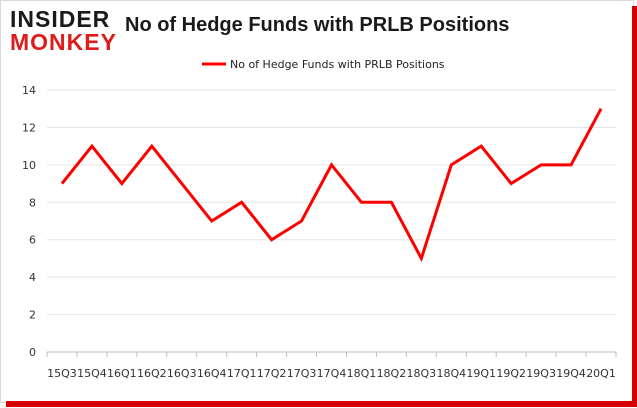 The height and width of the screenshot is (408, 637). Describe the element at coordinates (60, 19) in the screenshot. I see `logo-line-1: INSIDER` at that location.